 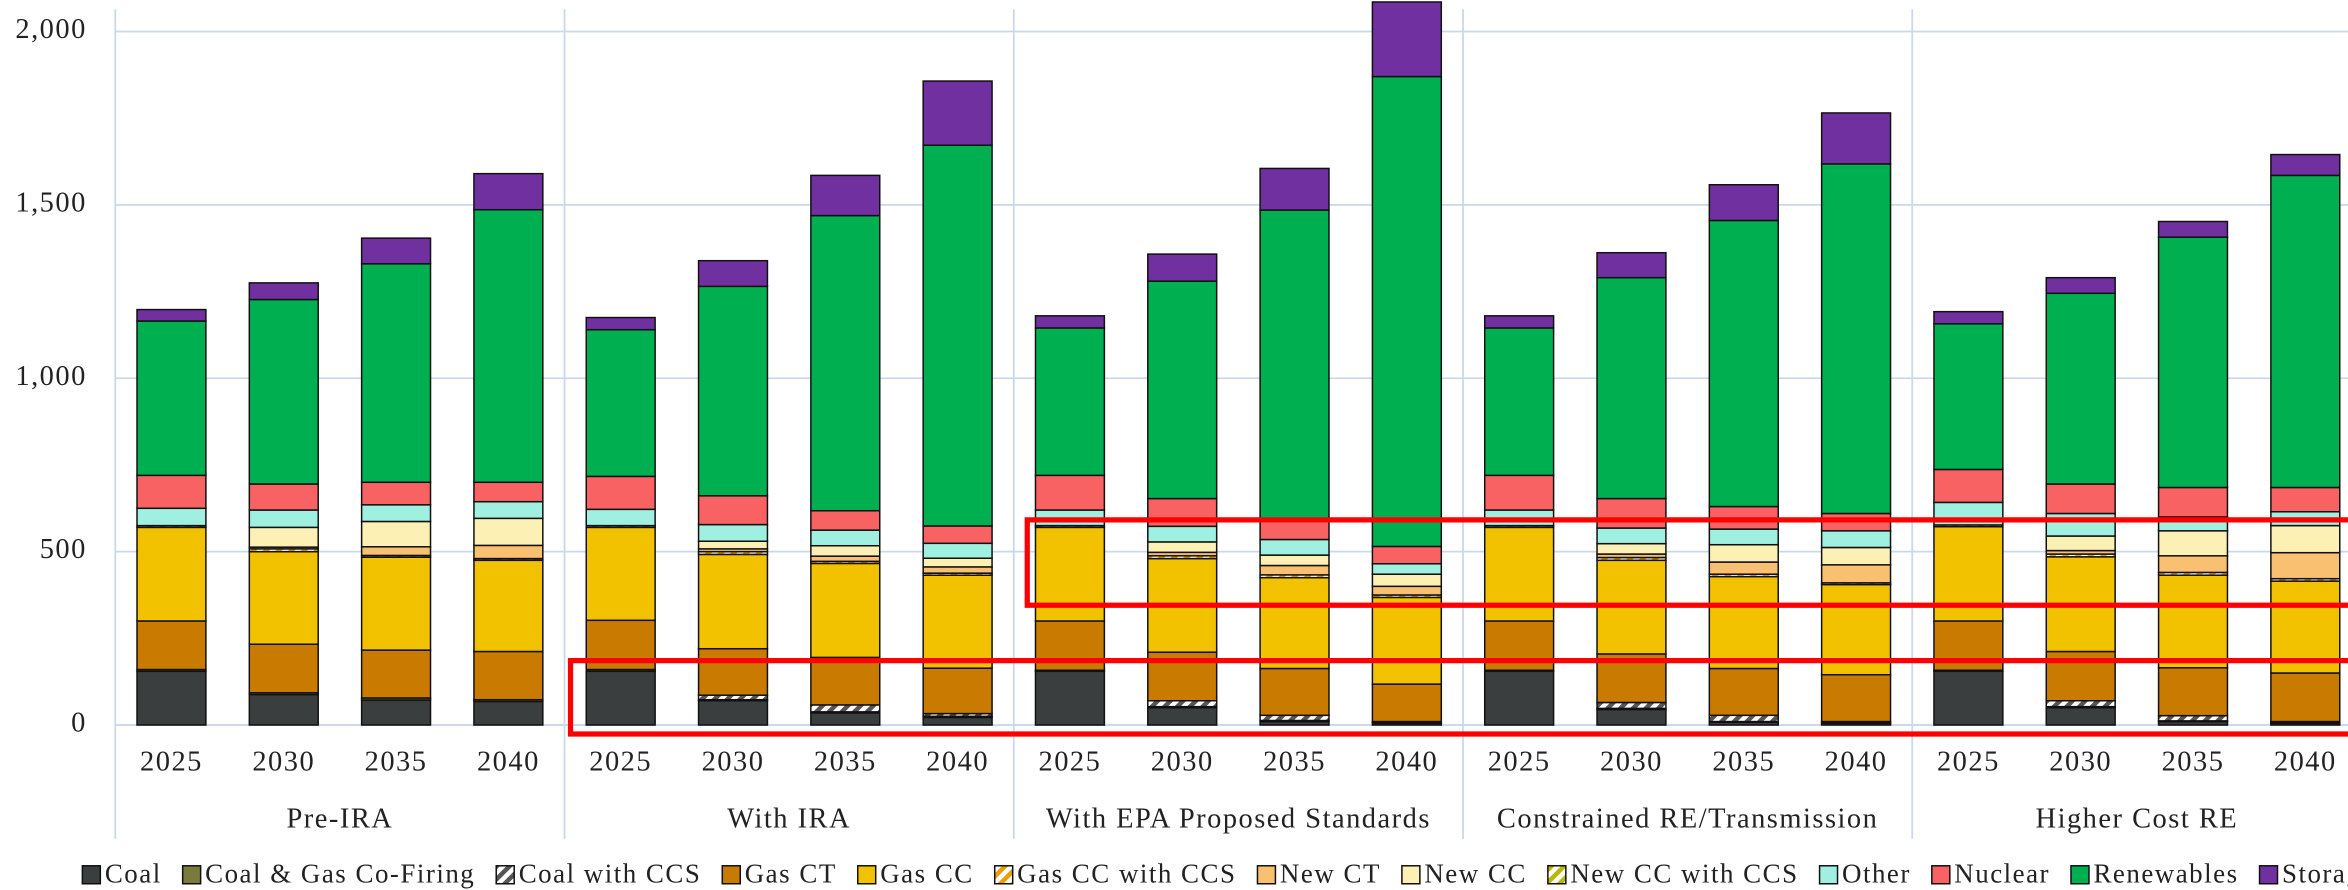 What do you see at coordinates (1457, 697) in the screenshot?
I see `highlight-box` at bounding box center [1457, 697].